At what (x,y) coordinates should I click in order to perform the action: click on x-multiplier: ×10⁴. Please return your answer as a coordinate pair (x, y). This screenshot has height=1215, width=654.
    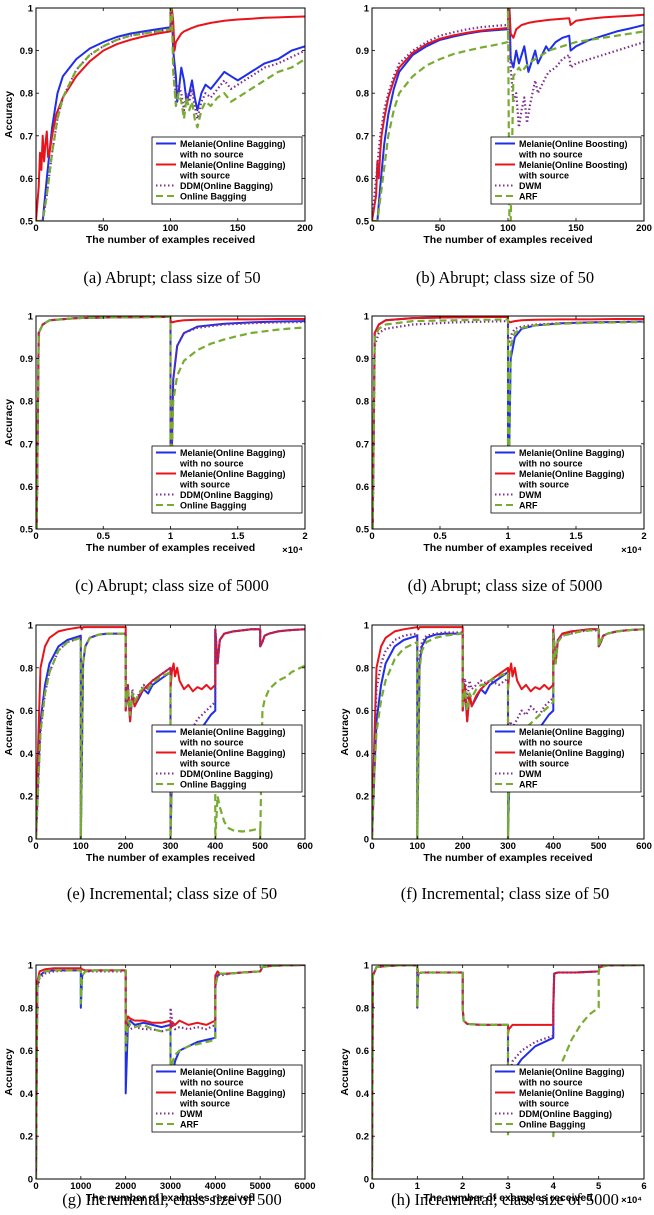
    Looking at the image, I should click on (631, 1200).